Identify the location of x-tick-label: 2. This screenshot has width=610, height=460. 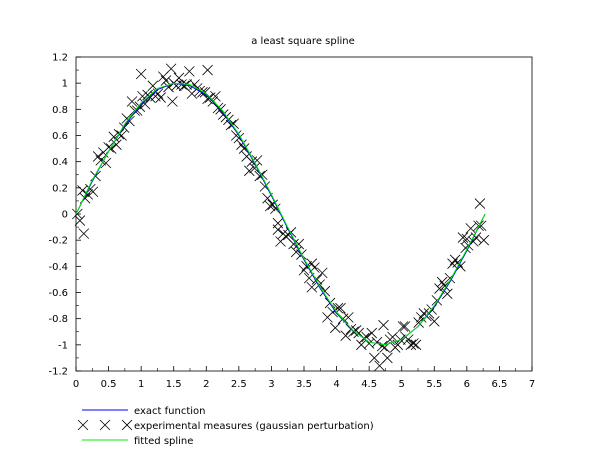
(206, 384).